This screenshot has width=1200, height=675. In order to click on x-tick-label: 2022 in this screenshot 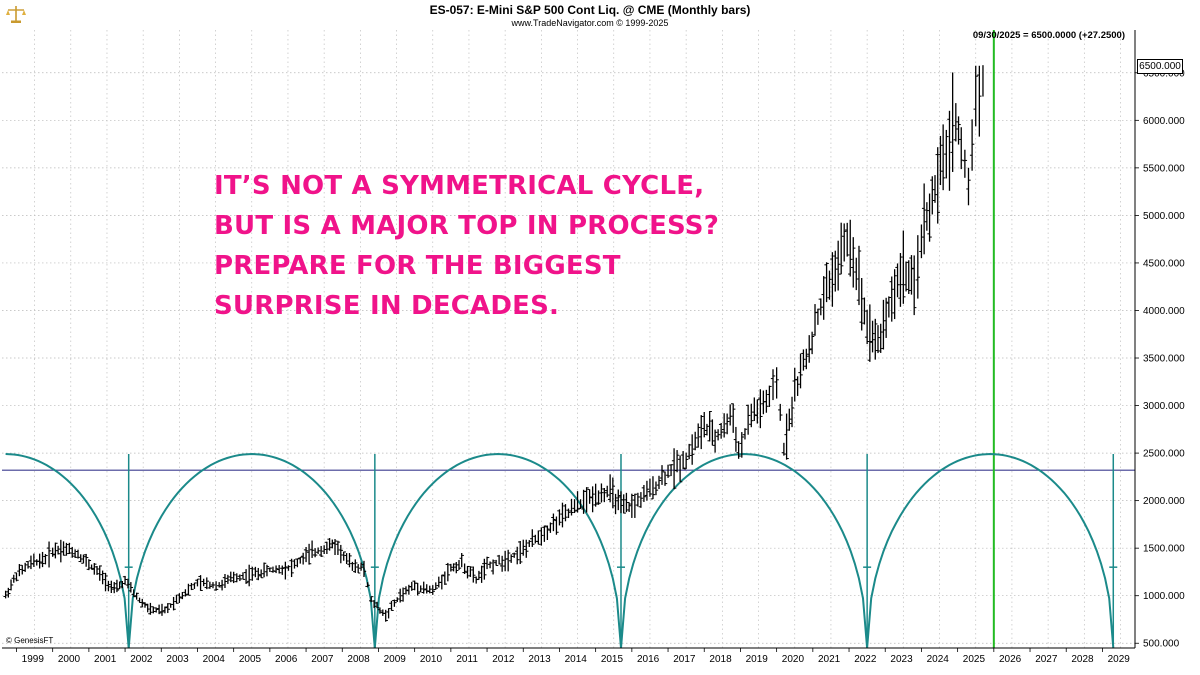, I will do `click(865, 659)`.